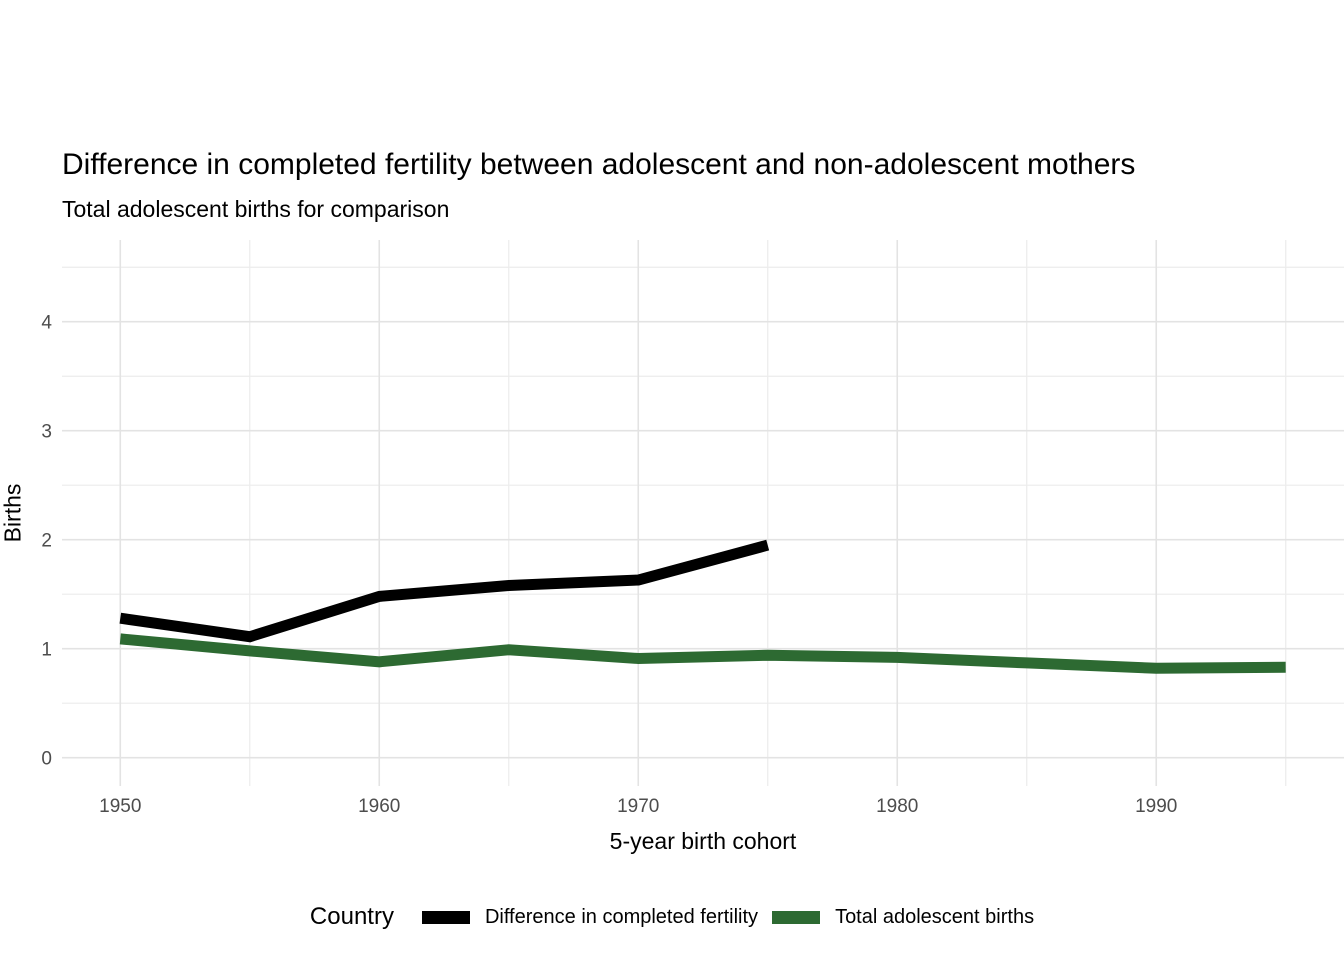 The width and height of the screenshot is (1344, 960). I want to click on y-tick-label: 2, so click(46, 540).